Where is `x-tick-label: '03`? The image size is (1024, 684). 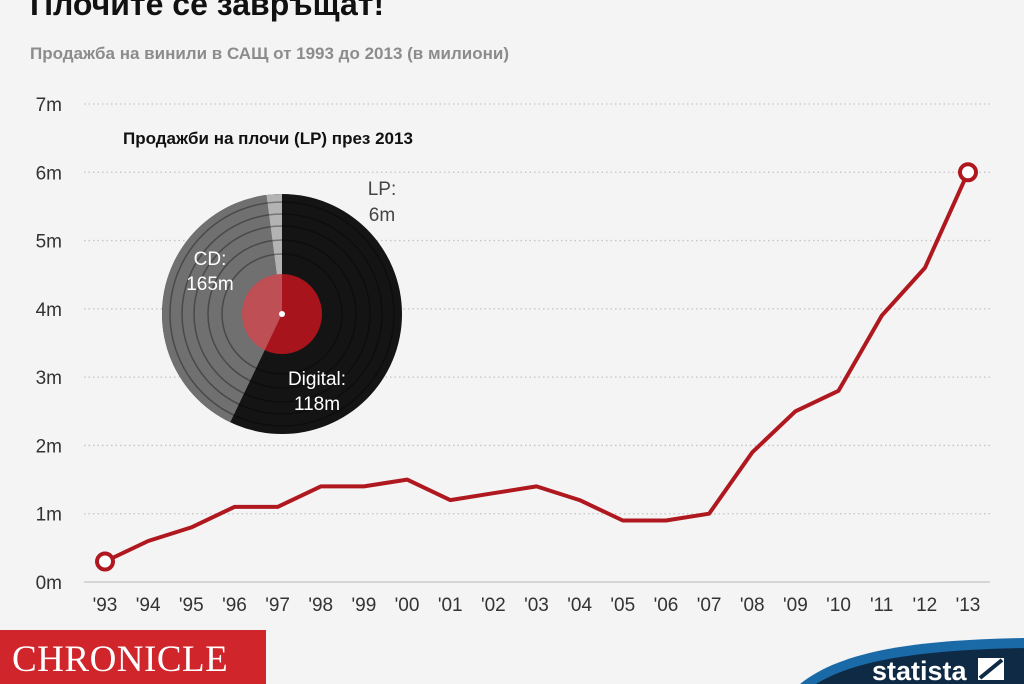 x-tick-label: '03 is located at coordinates (536, 605).